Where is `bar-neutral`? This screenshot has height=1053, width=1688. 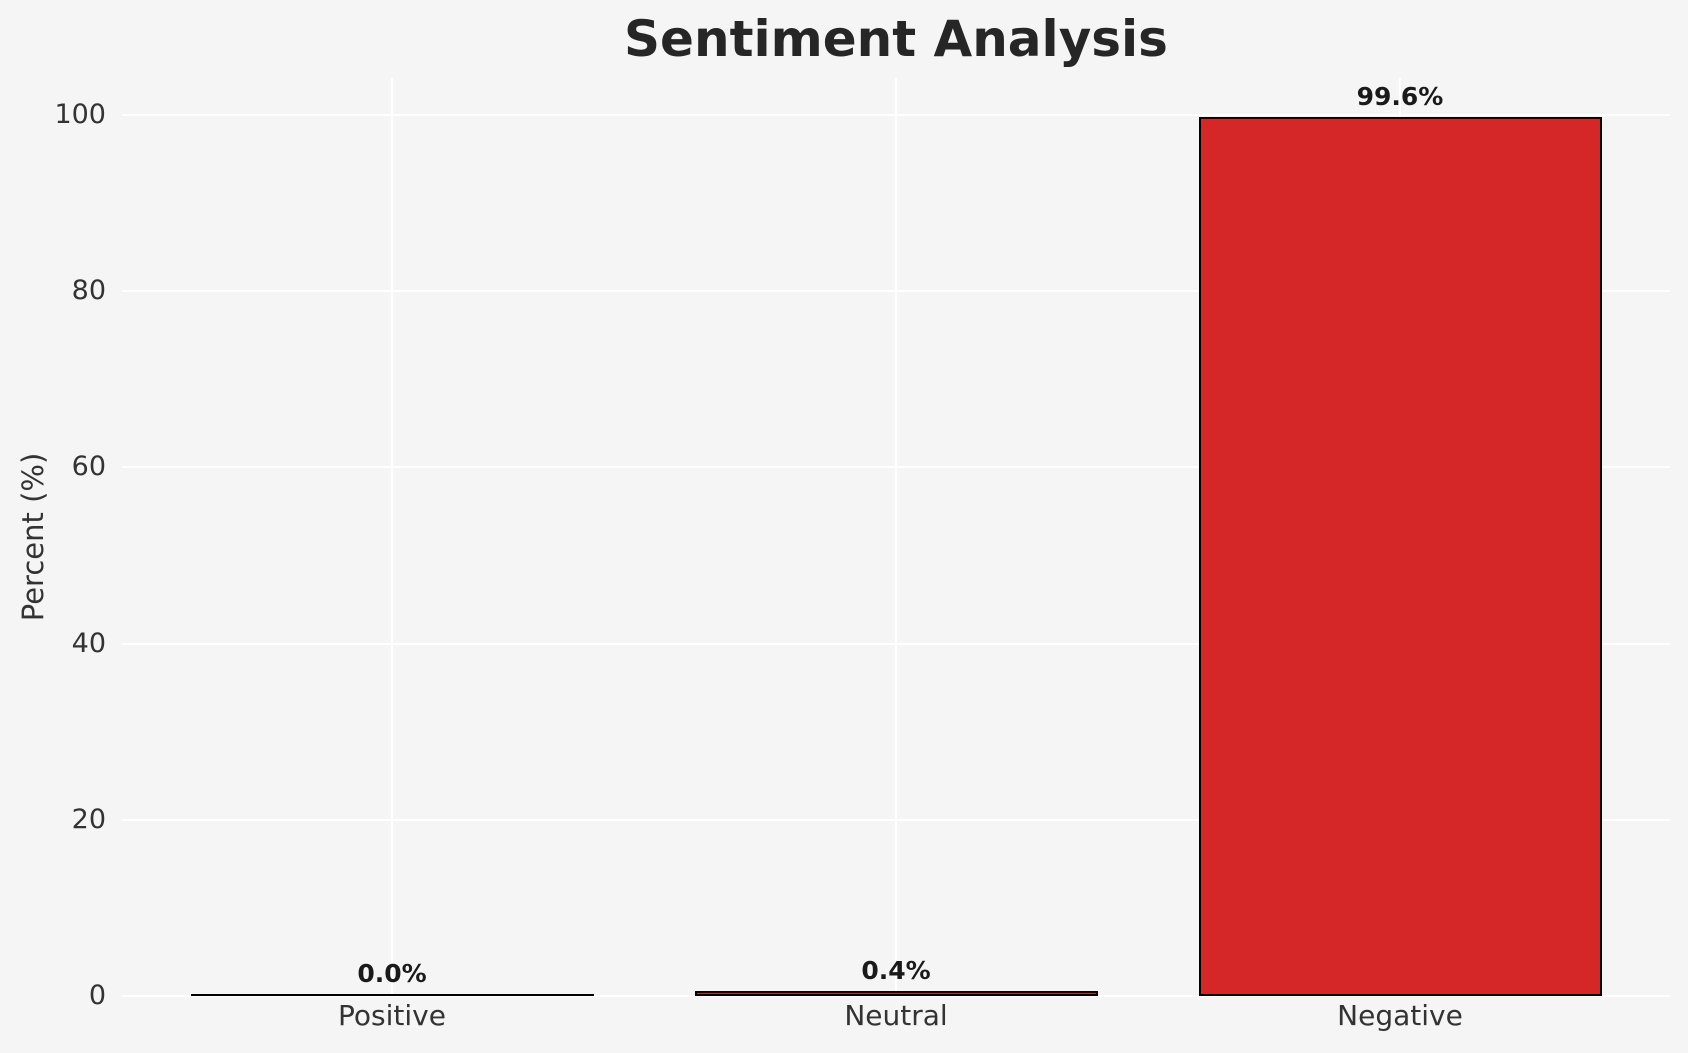 bar-neutral is located at coordinates (896, 993).